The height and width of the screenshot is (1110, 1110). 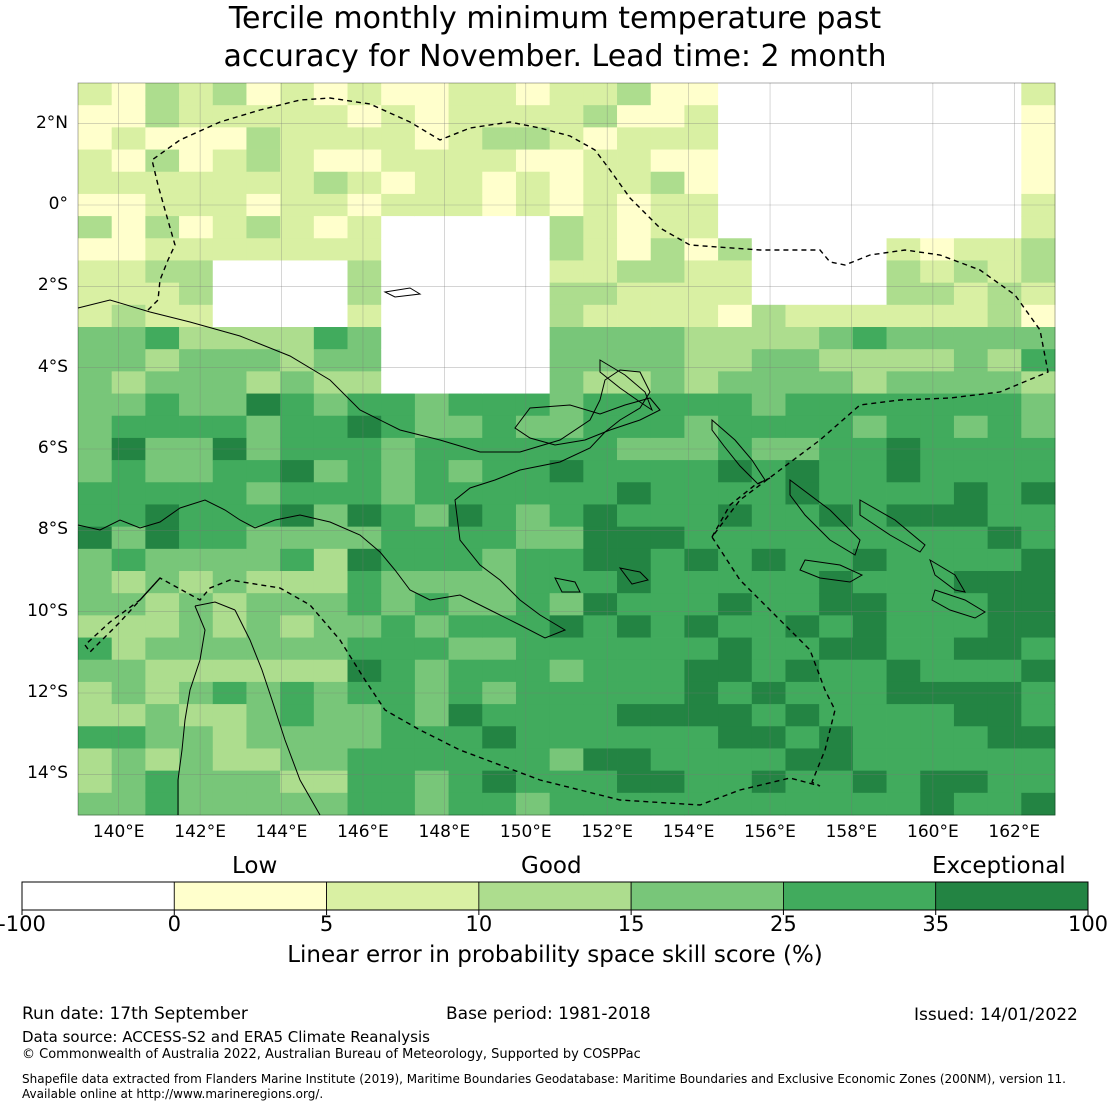 What do you see at coordinates (135, 1014) in the screenshot?
I see `run-date: Run date: 17th September` at bounding box center [135, 1014].